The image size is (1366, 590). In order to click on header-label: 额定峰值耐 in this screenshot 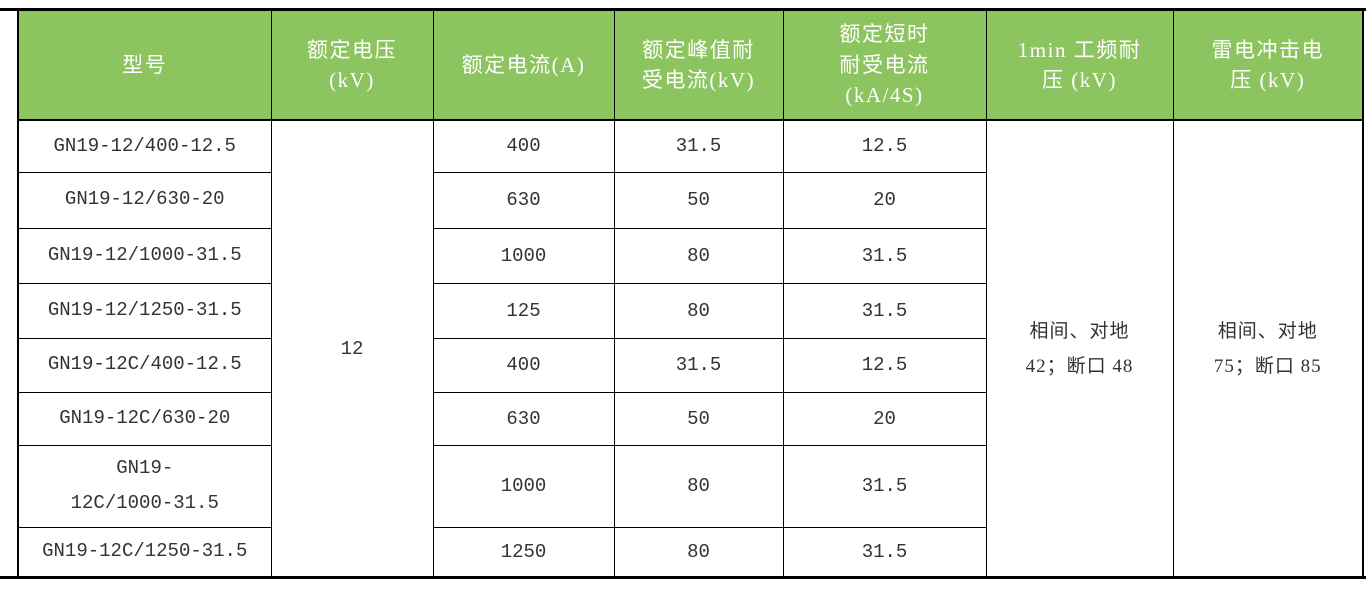, I will do `click(698, 49)`.